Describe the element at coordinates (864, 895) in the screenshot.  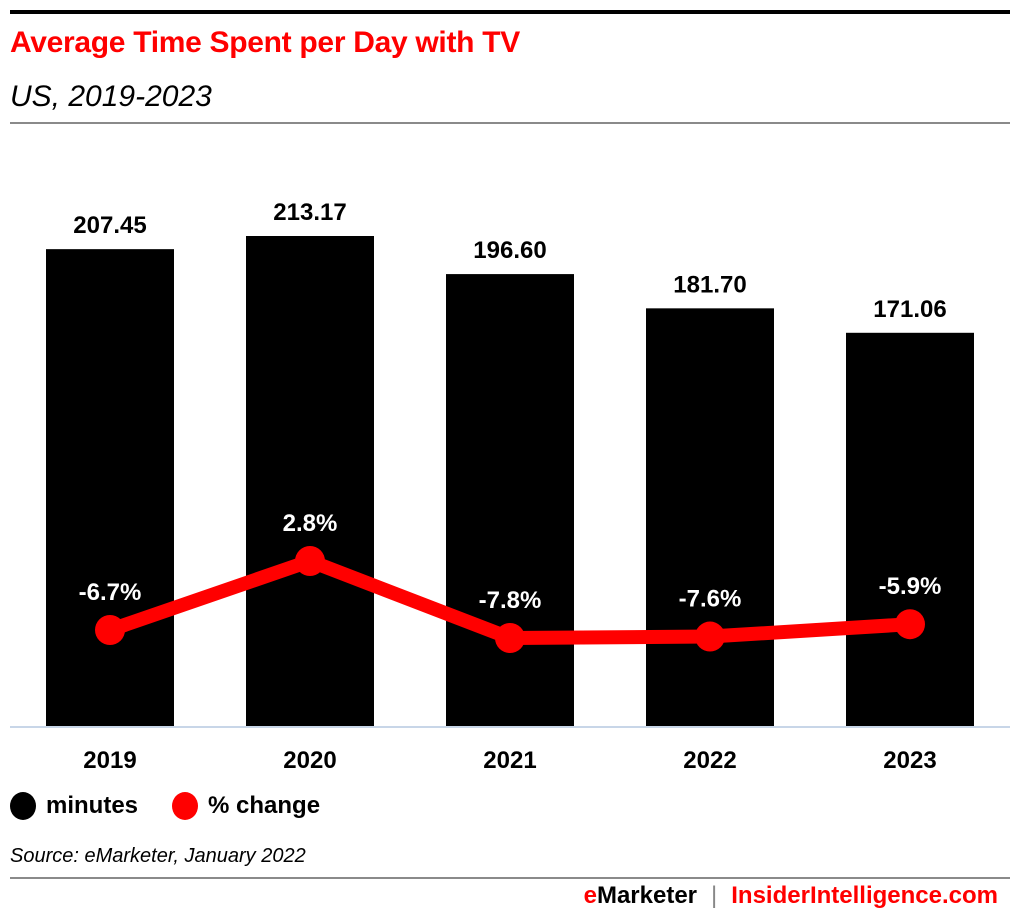
I see `brand-site: InsiderIntelligence.com` at that location.